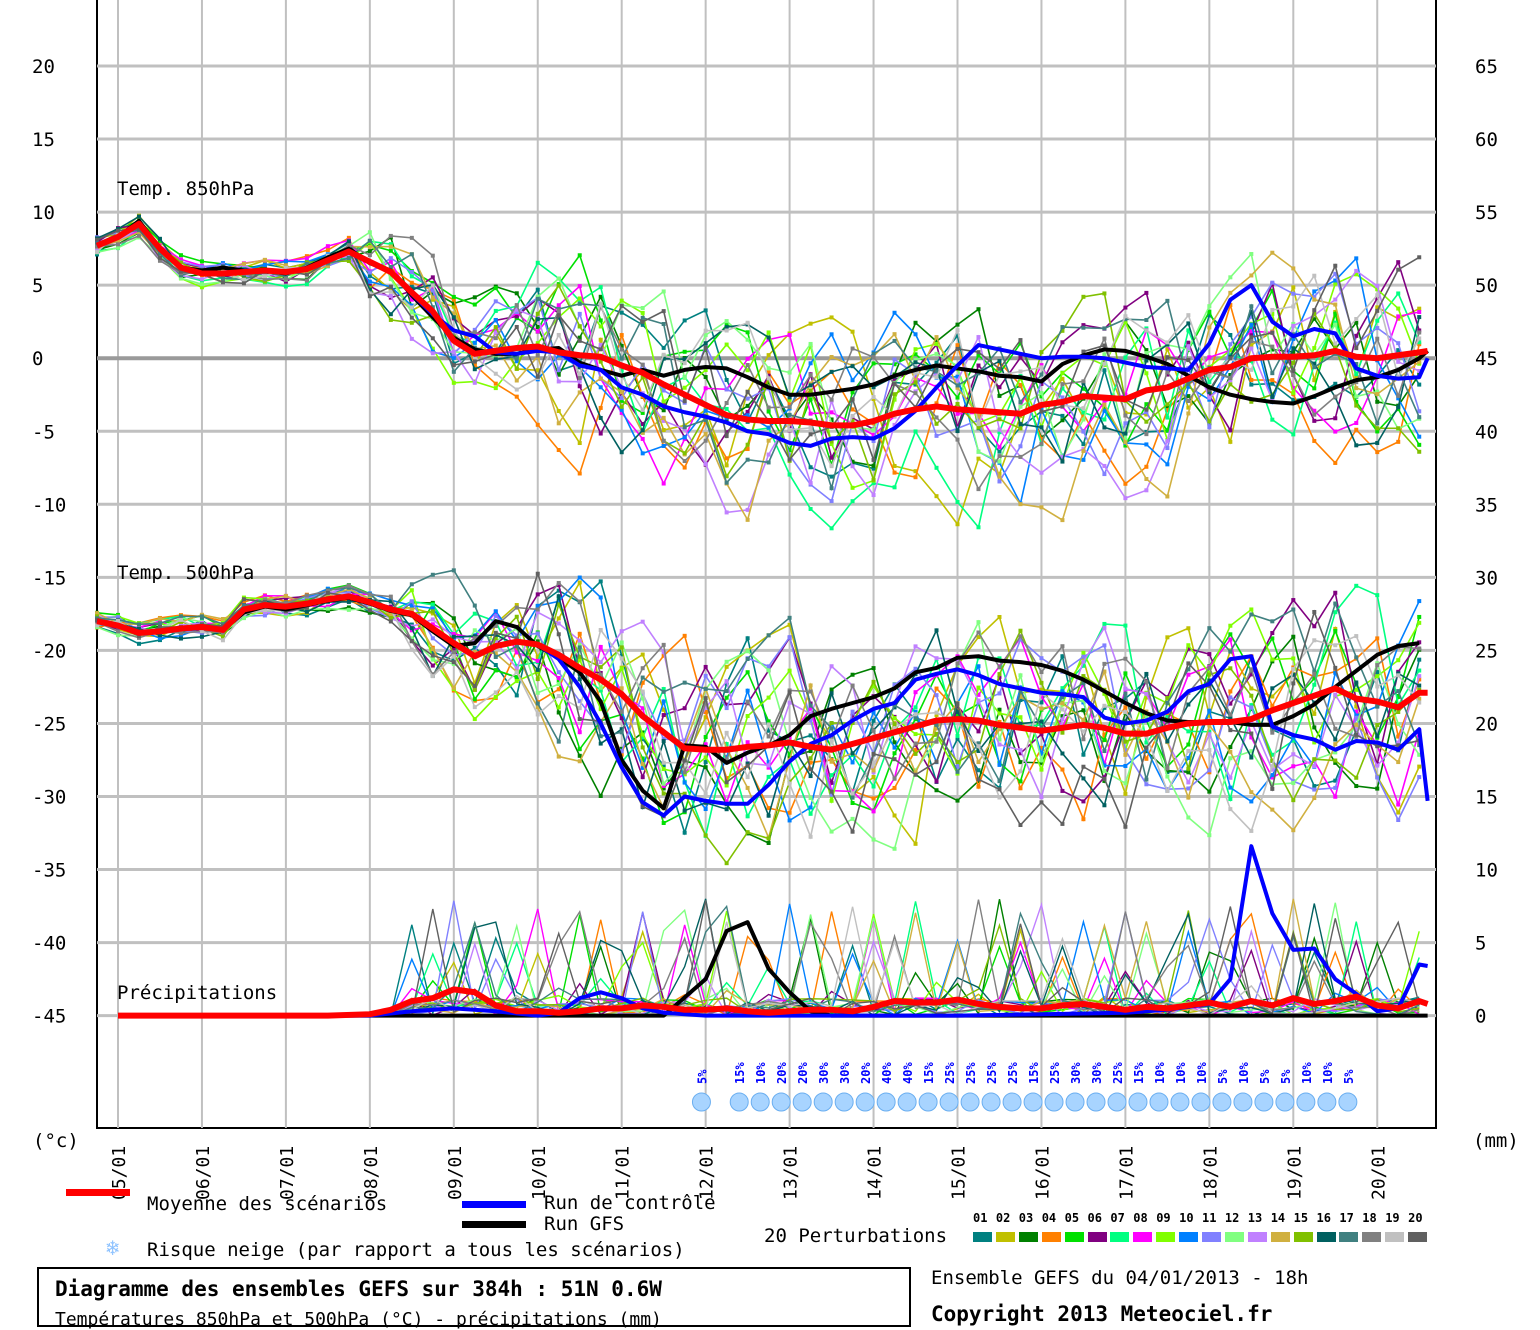  Describe the element at coordinates (1232, 1218) in the screenshot. I see `perturbation-code-12: 12` at that location.